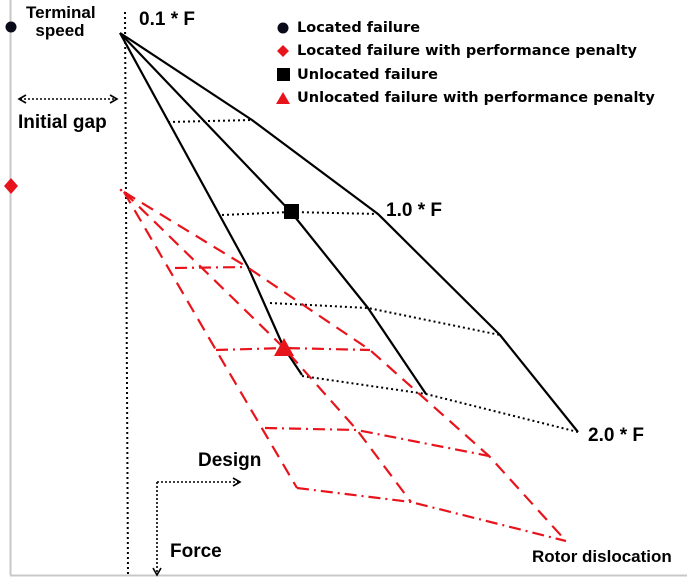 This screenshot has height=580, width=687. Describe the element at coordinates (616, 435) in the screenshot. I see `force-20-label: 2.0 * F` at that location.